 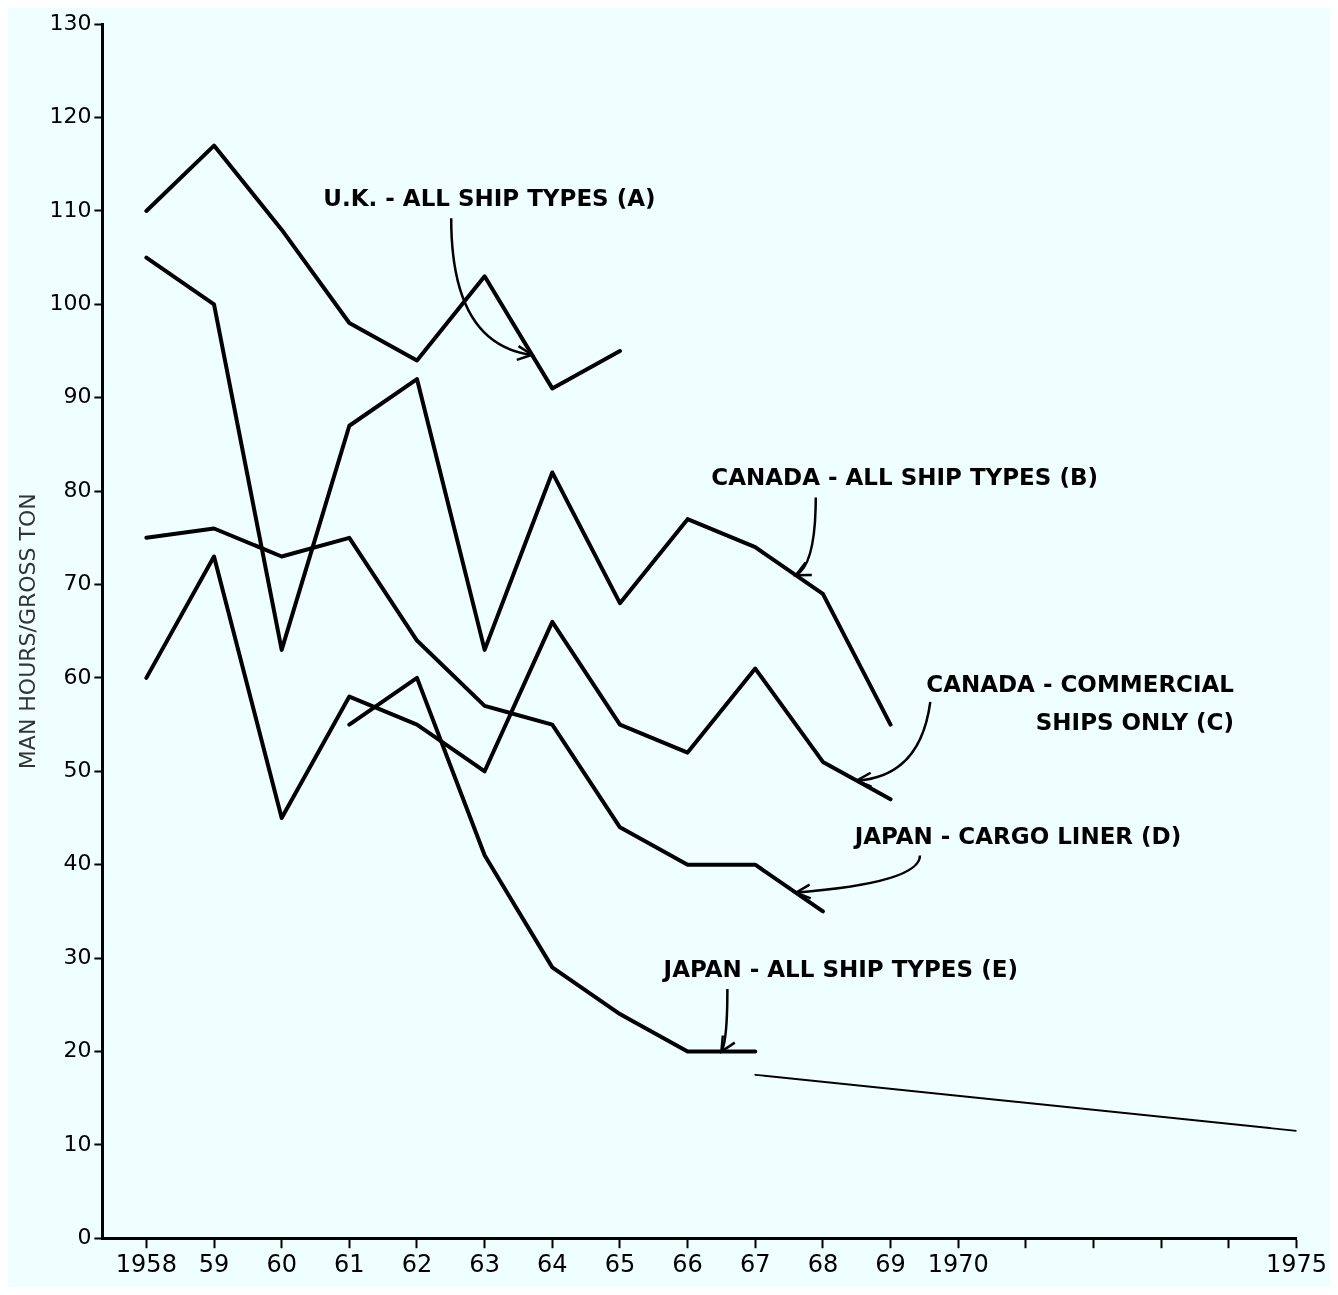 What do you see at coordinates (823, 1263) in the screenshot?
I see `x-tick-label: 68` at bounding box center [823, 1263].